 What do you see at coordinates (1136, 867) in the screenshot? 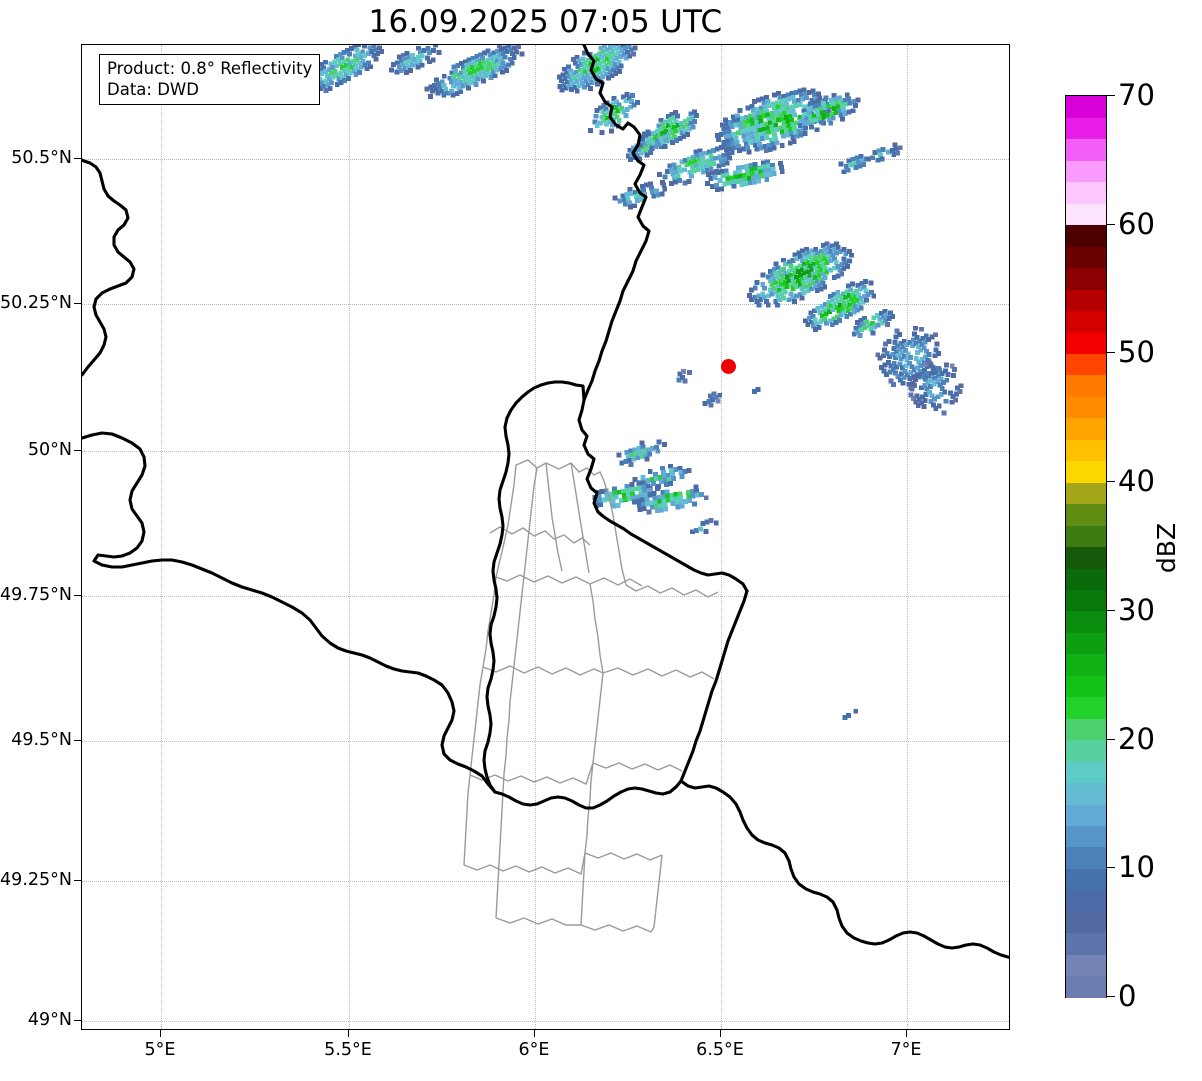
I see `colorbar-tick-label: 10` at bounding box center [1136, 867].